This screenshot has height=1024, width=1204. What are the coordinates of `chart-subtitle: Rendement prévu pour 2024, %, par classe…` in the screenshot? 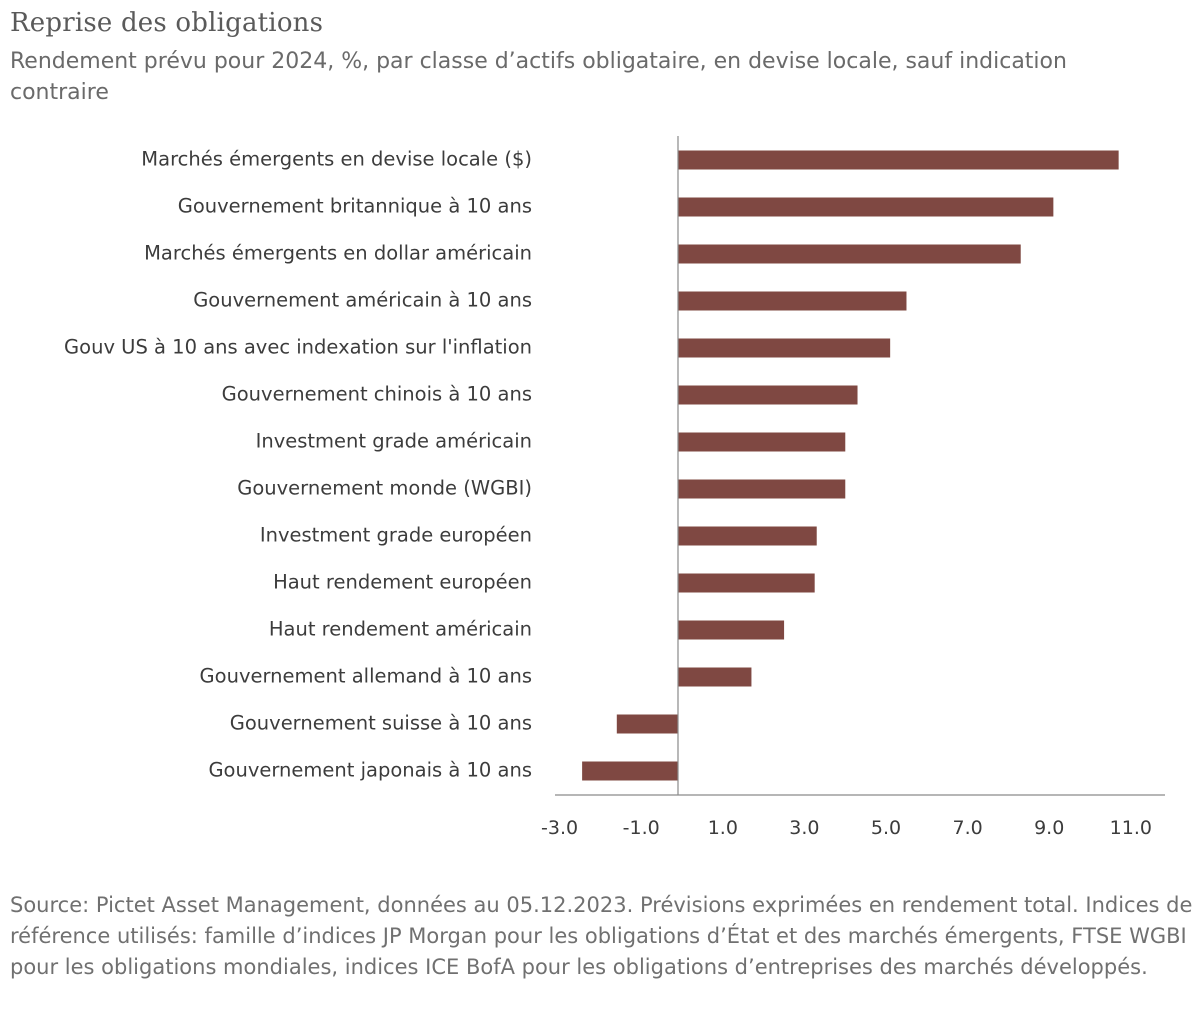 It's located at (538, 77).